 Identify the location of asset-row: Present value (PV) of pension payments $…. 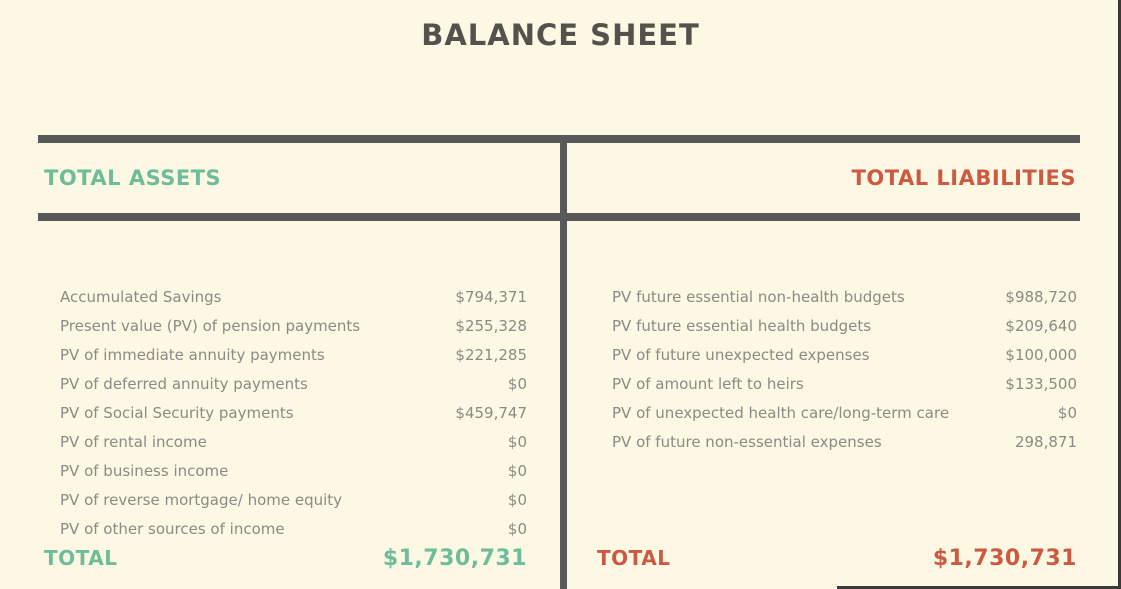
(293, 325).